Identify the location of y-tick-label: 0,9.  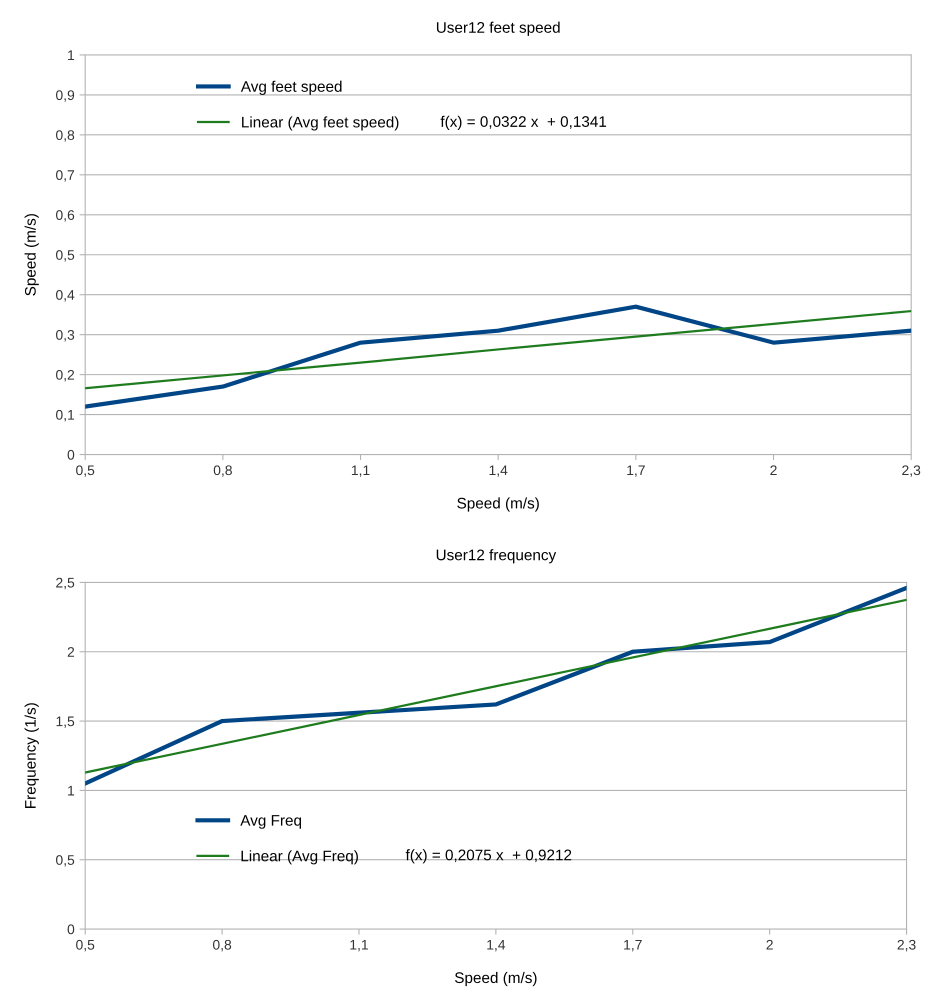
(65, 96).